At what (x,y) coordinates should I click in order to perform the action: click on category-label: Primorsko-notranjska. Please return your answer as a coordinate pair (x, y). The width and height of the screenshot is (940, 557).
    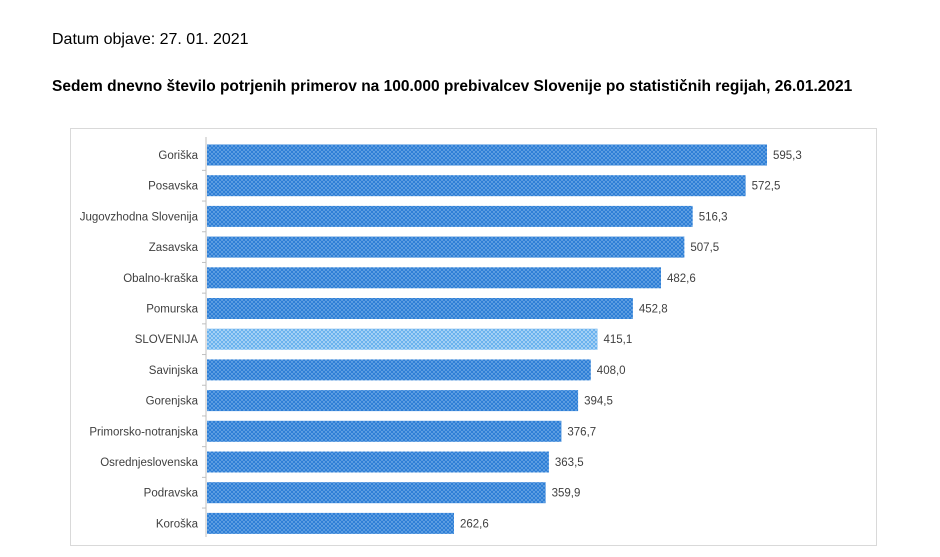
    Looking at the image, I should click on (143, 432).